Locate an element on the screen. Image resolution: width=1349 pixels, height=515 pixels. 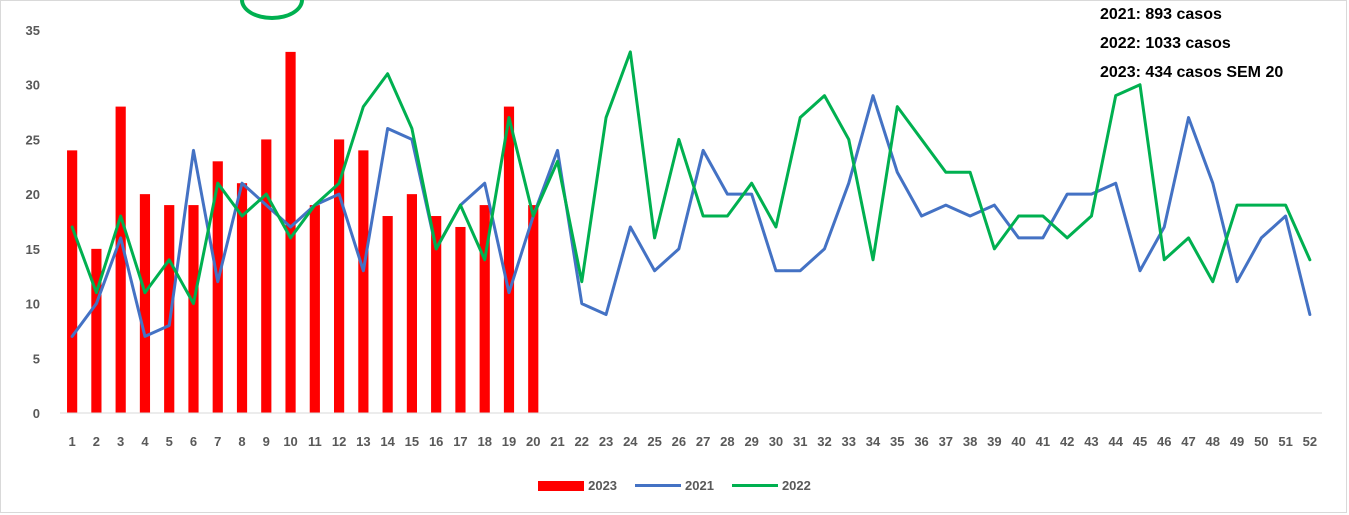
legend-item-2021: 2021 is located at coordinates (674, 485).